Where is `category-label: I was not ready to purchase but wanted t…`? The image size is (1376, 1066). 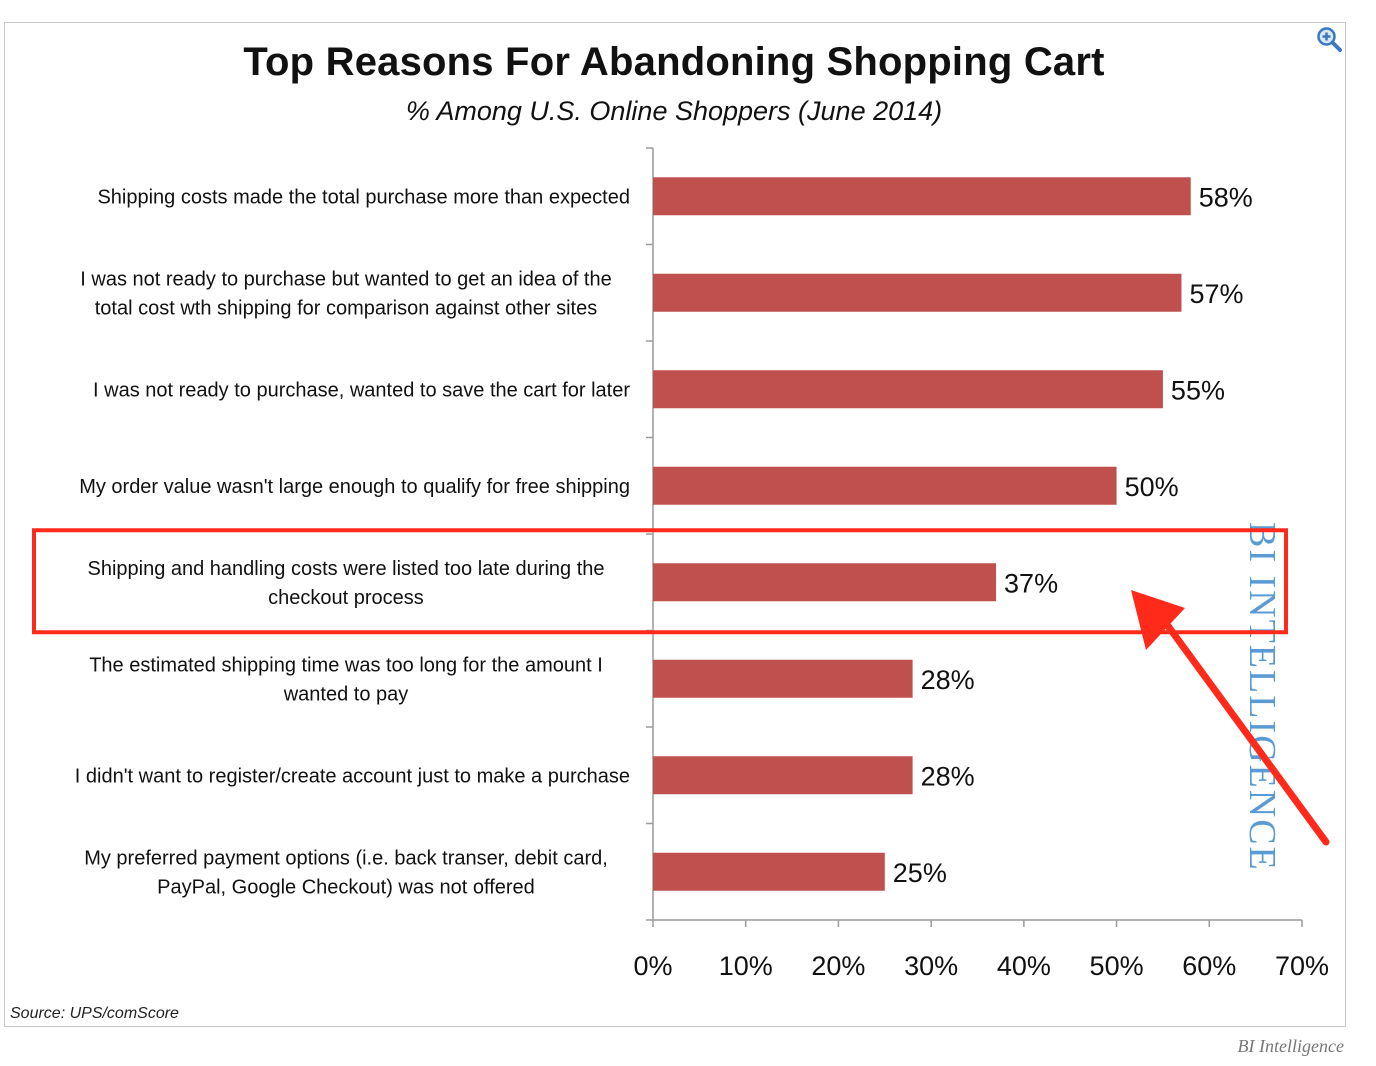 category-label: I was not ready to purchase but wanted t… is located at coordinates (345, 279).